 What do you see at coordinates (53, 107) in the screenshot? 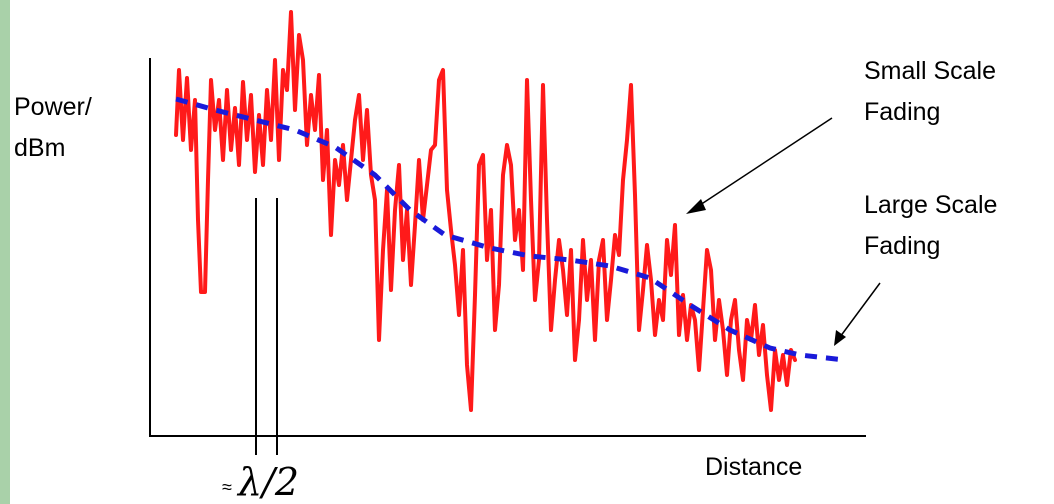
I see `y-axis-label-power: Power/` at bounding box center [53, 107].